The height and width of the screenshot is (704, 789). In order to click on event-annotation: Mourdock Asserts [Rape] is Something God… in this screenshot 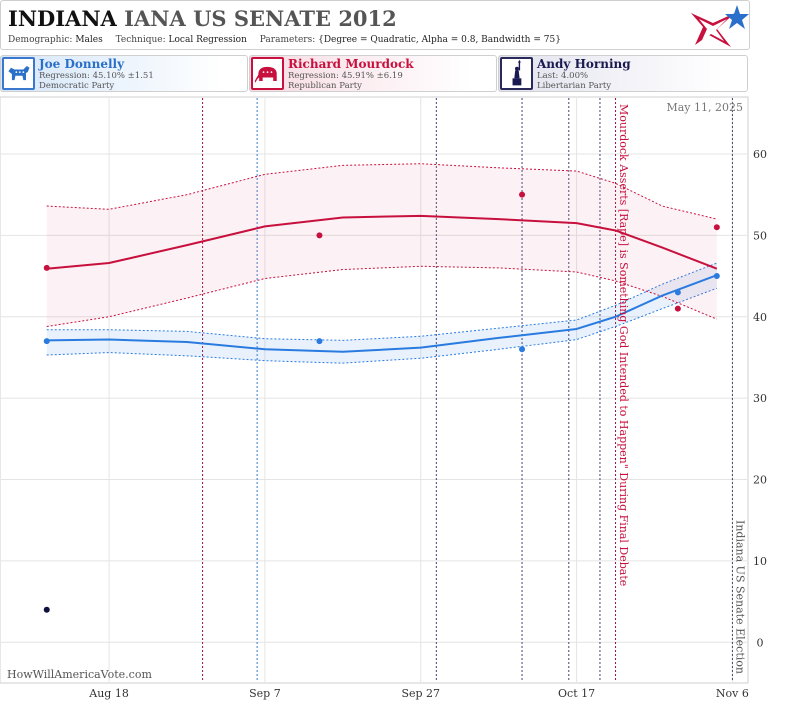, I will do `click(623, 345)`.